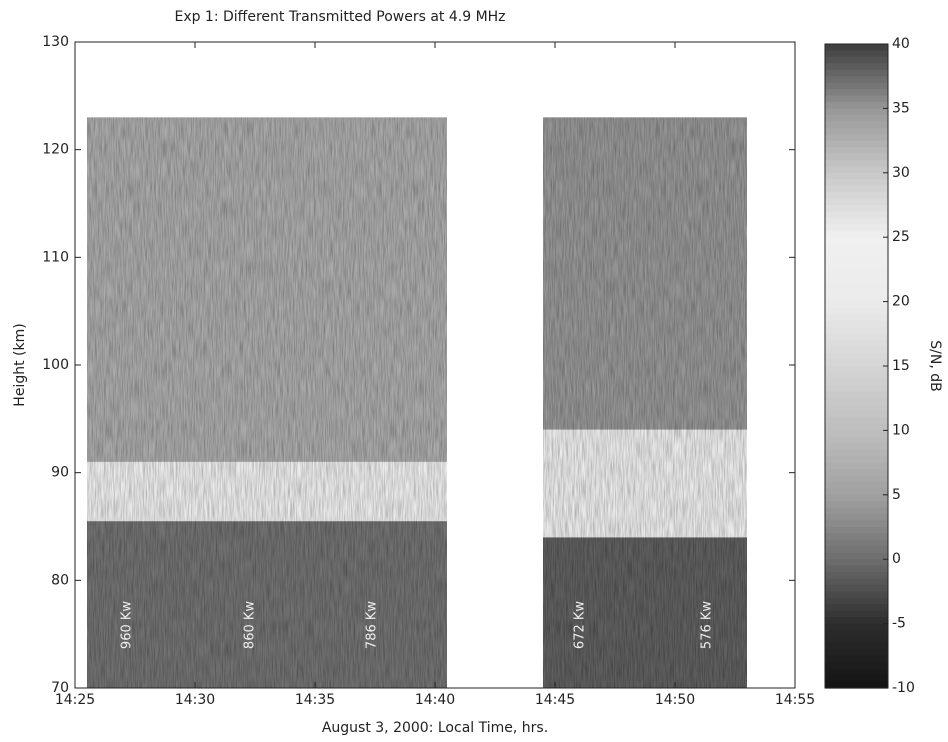  What do you see at coordinates (55, 150) in the screenshot?
I see `y-tick-label: 120` at bounding box center [55, 150].